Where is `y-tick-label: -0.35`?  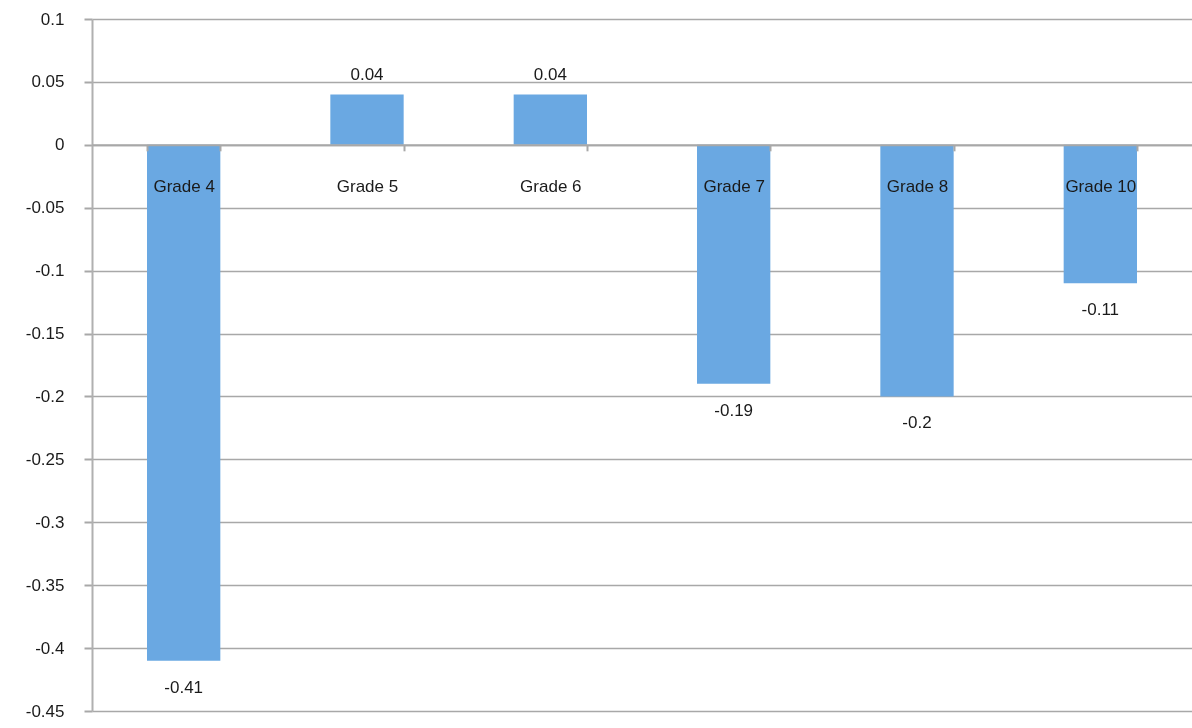 y-tick-label: -0.35 is located at coordinates (45, 585).